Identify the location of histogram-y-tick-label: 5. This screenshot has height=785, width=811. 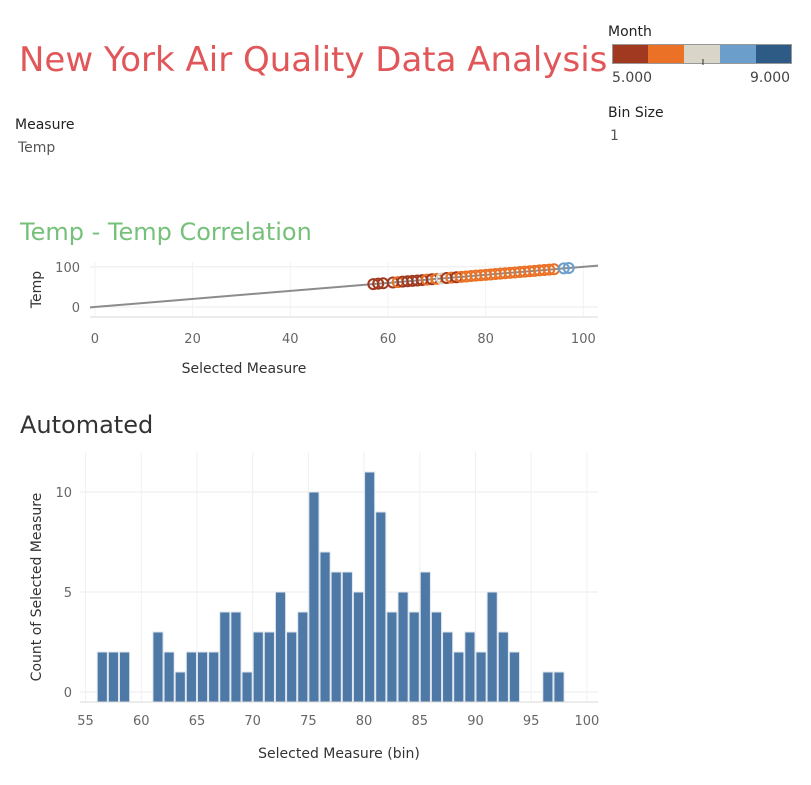
(68, 593).